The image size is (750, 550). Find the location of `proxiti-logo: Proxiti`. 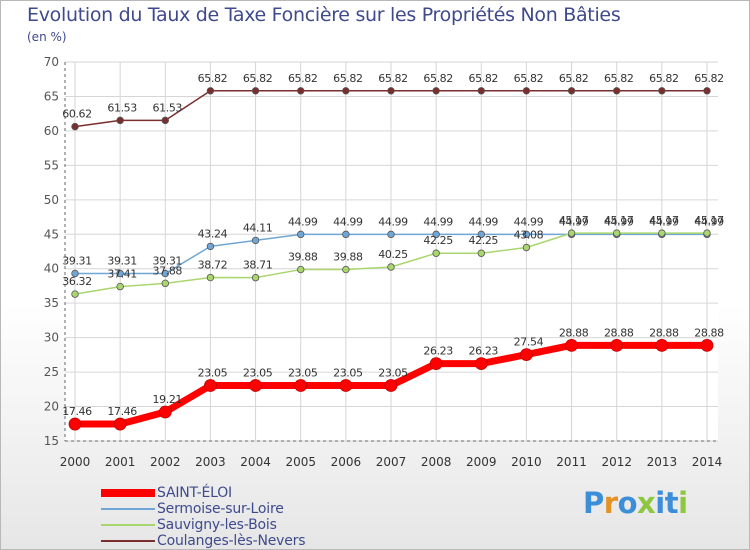

proxiti-logo: Proxiti is located at coordinates (635, 503).